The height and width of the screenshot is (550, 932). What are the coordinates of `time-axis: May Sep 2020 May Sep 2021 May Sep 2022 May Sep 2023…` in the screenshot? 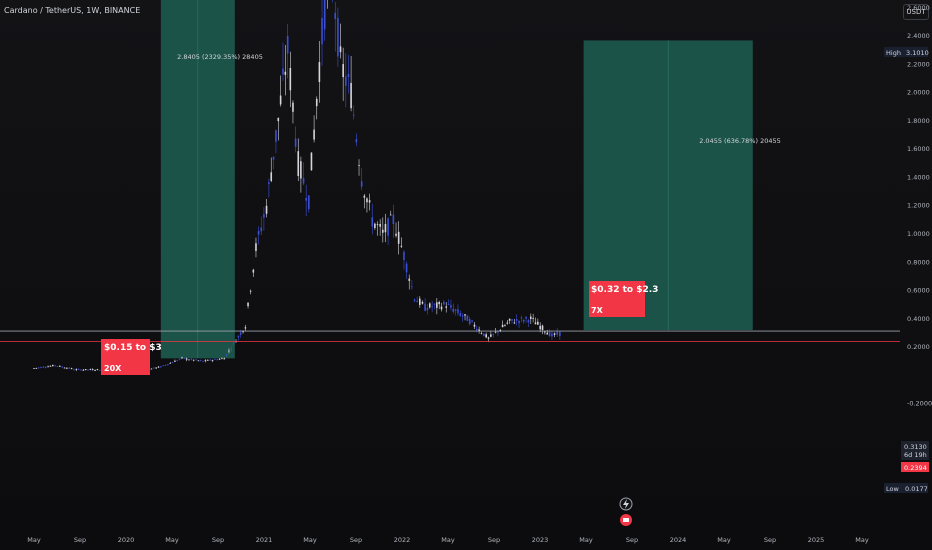 It's located at (448, 540).